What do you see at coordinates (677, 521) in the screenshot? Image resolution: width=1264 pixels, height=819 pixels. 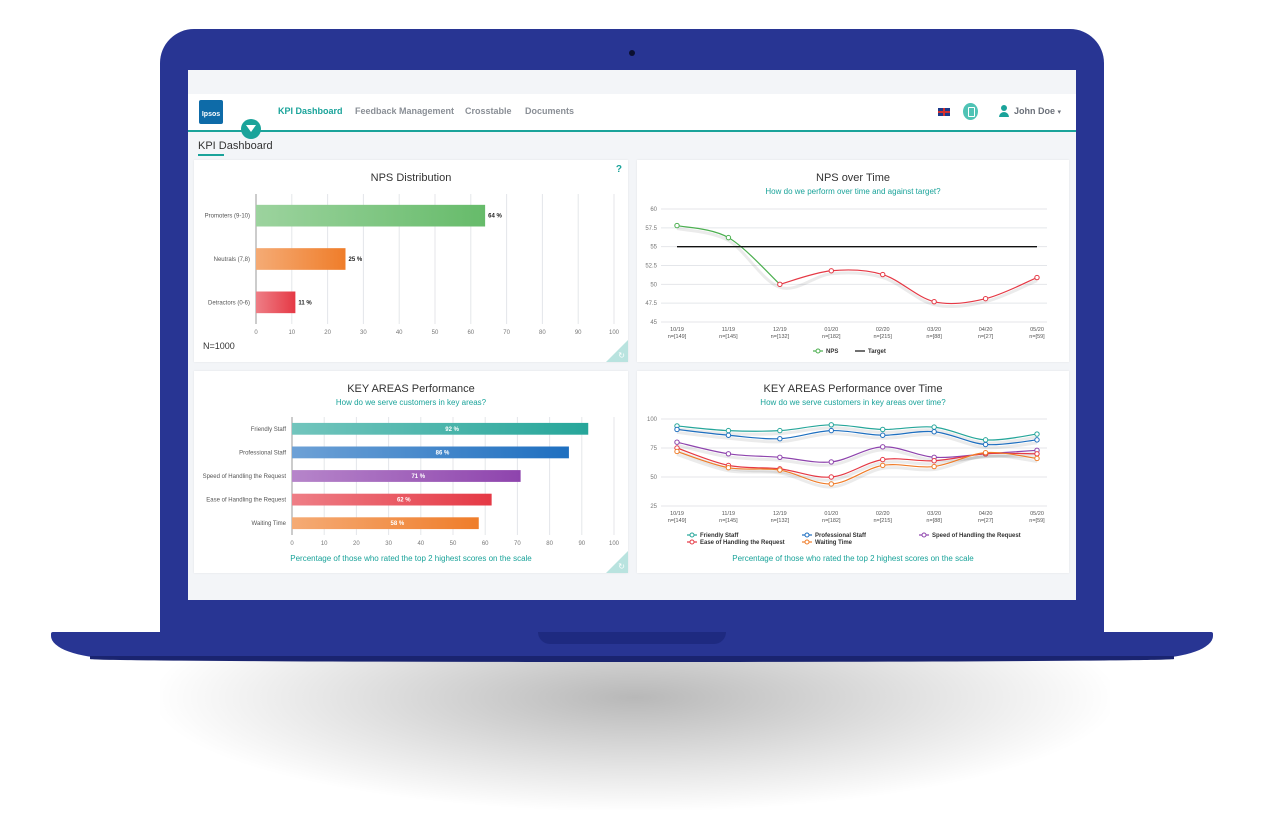 I see `x-tick-sublabel: n=[149]` at bounding box center [677, 521].